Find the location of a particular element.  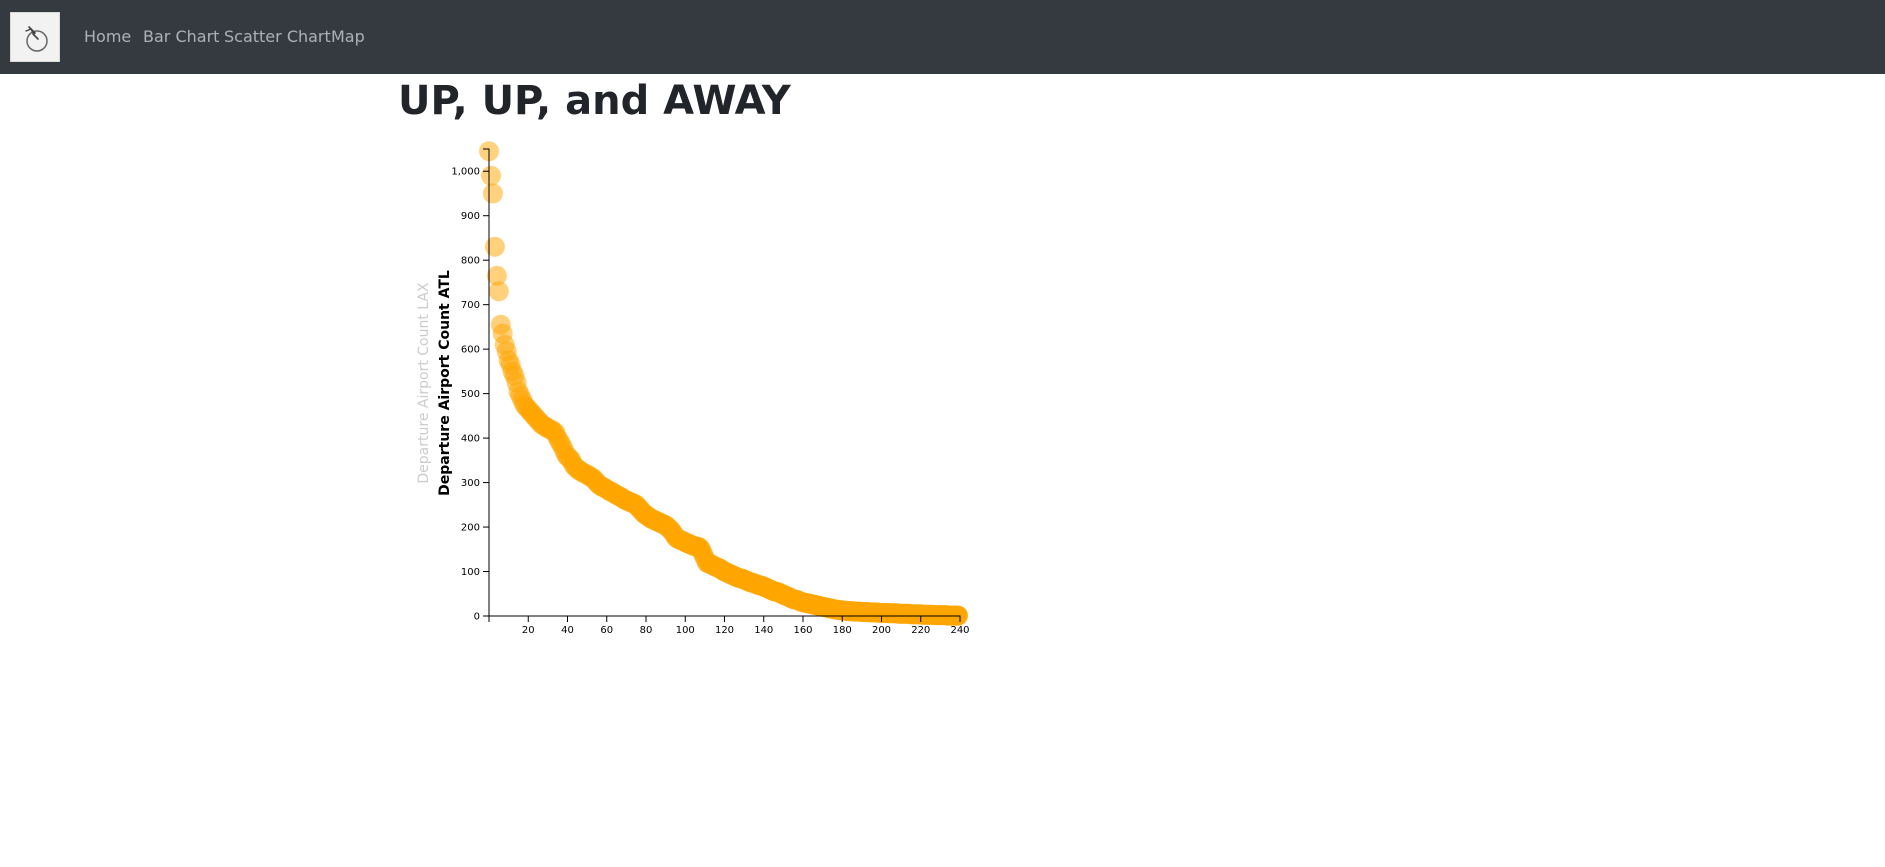

x-tick-label: 200 is located at coordinates (881, 630).